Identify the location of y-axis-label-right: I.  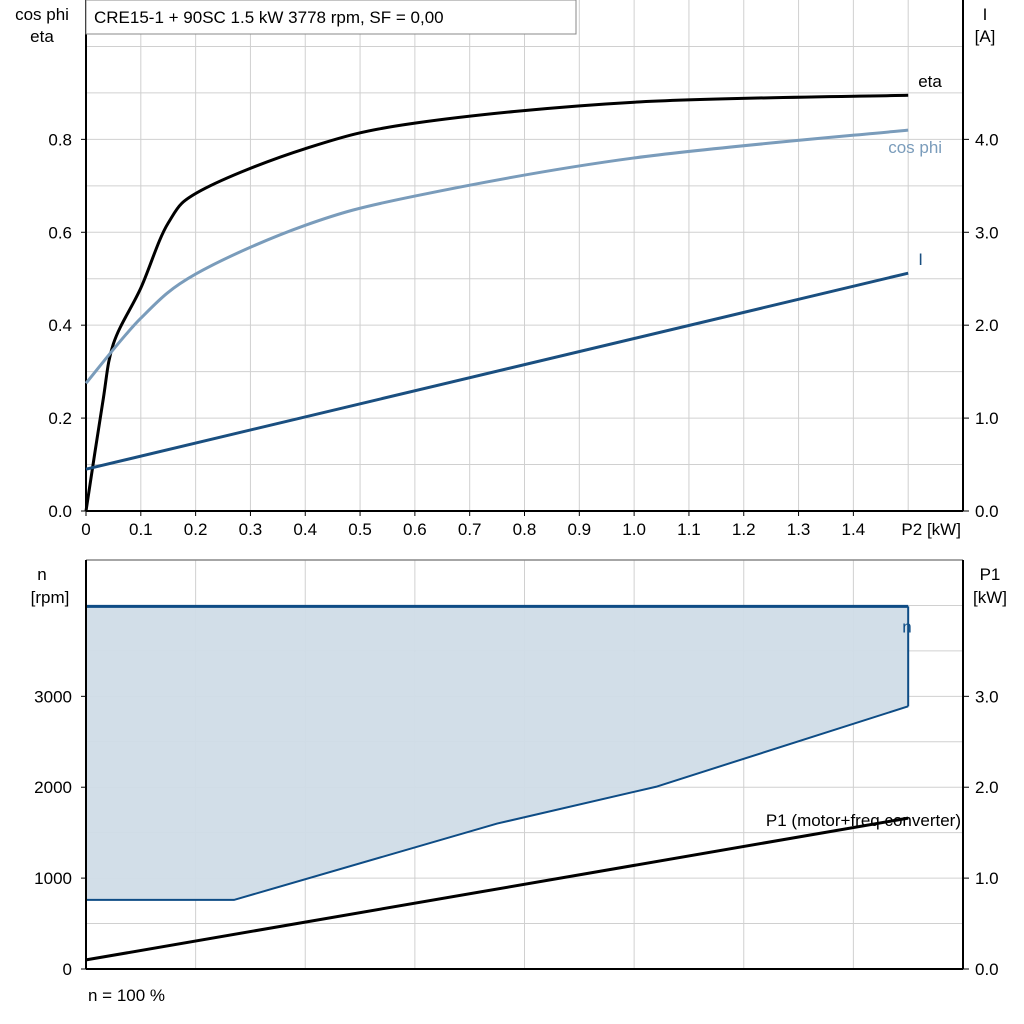
(985, 14).